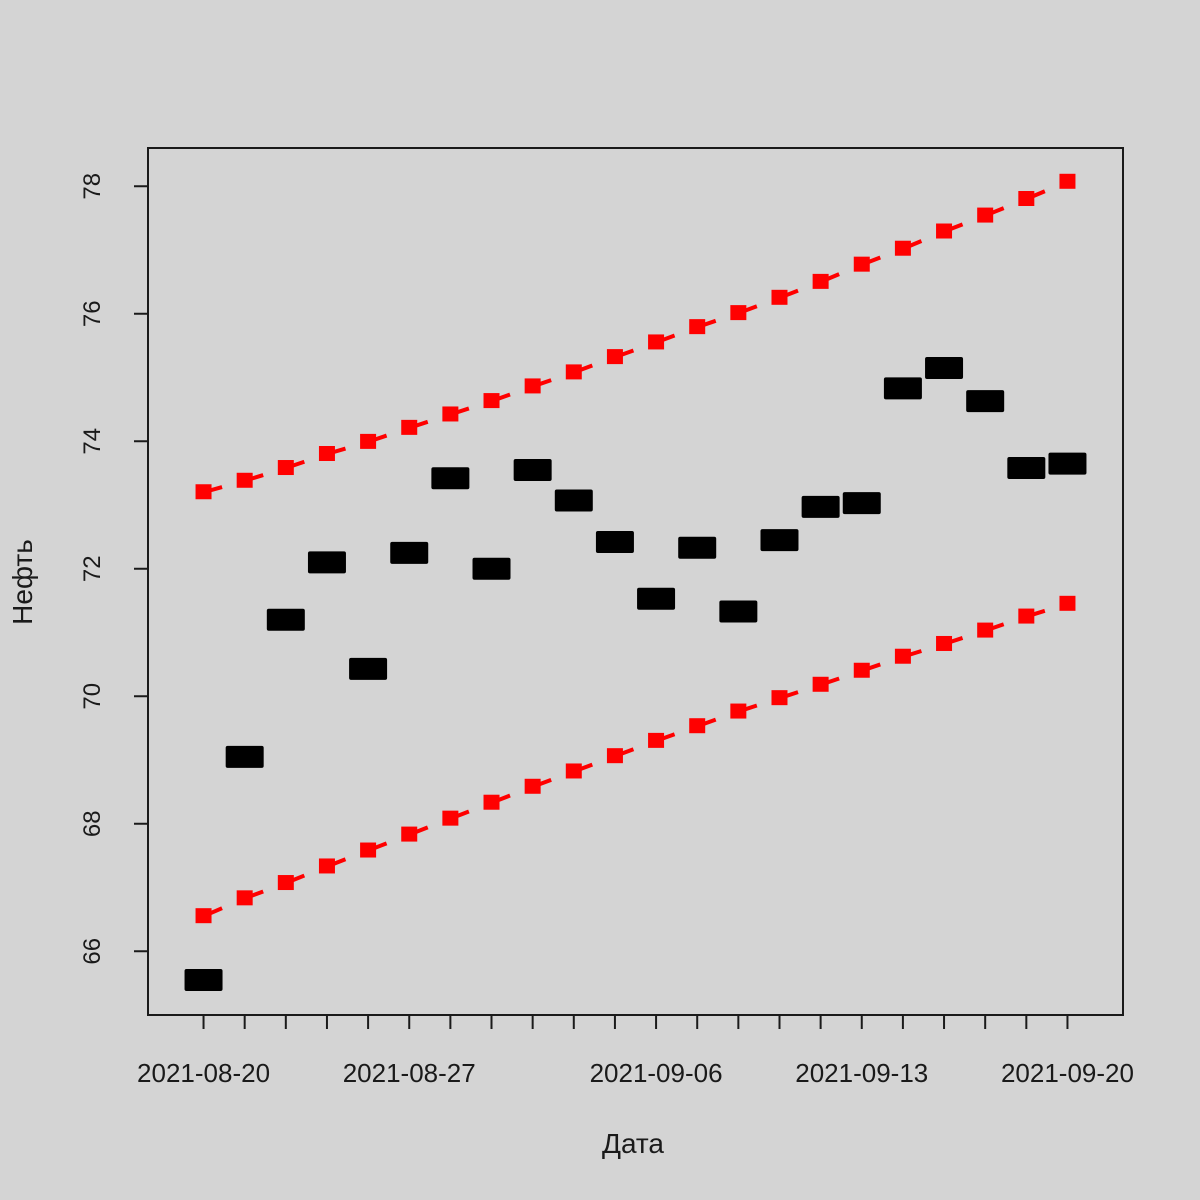 This screenshot has height=1200, width=1200. I want to click on y-tick-label: 70, so click(92, 696).